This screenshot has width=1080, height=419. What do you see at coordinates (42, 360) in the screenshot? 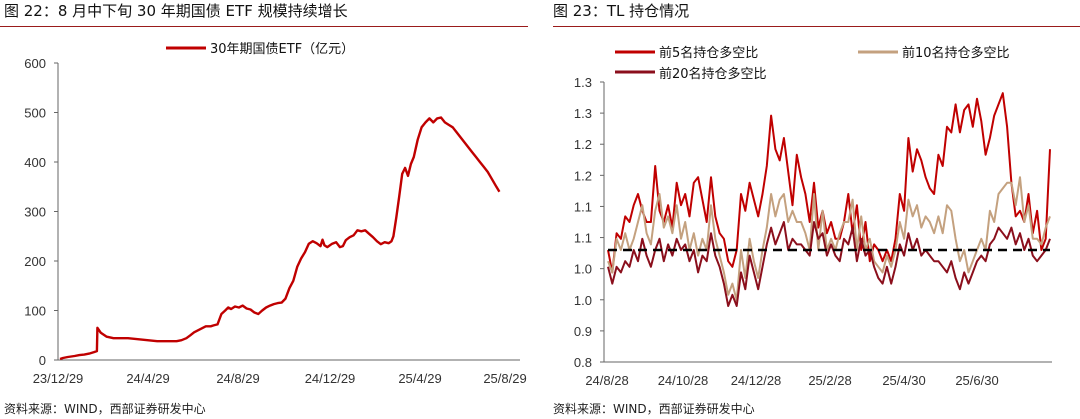
I see `left-y-tick-label: 0` at bounding box center [42, 360].